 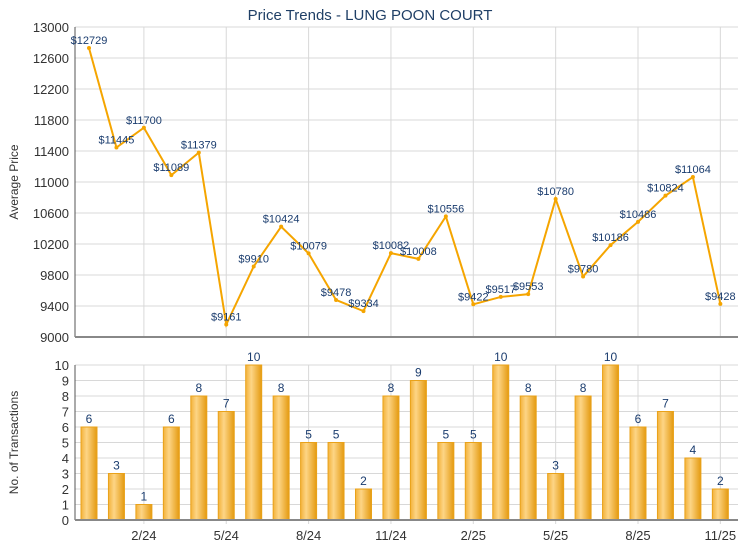 I want to click on price-data-label: $10424, so click(x=281, y=220).